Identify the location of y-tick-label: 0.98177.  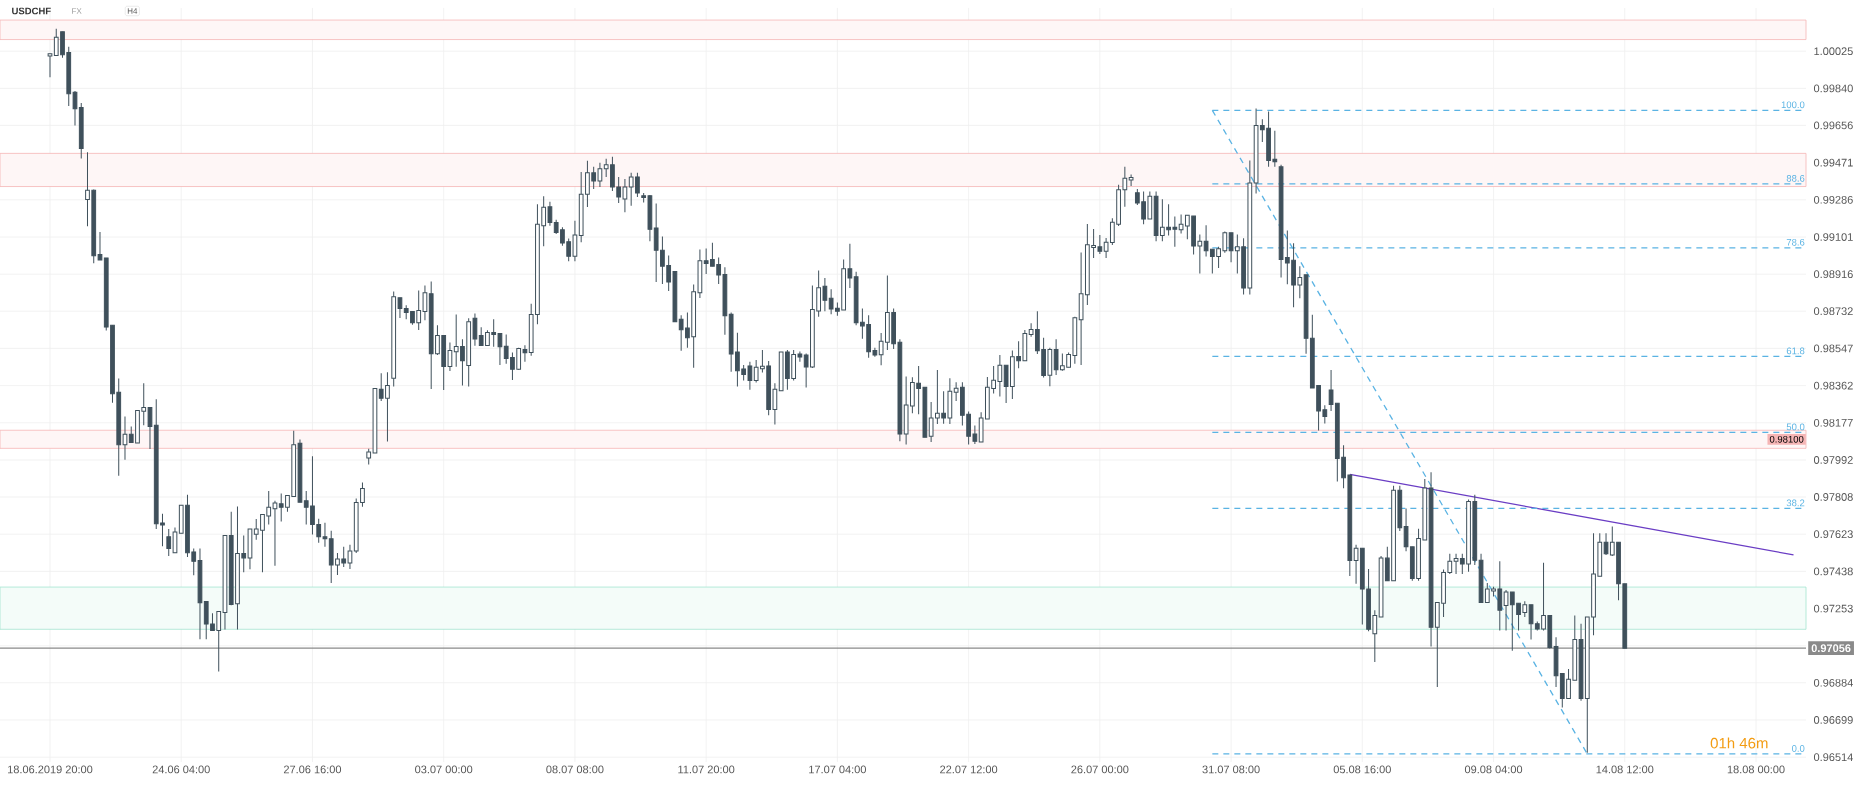
(1833, 422).